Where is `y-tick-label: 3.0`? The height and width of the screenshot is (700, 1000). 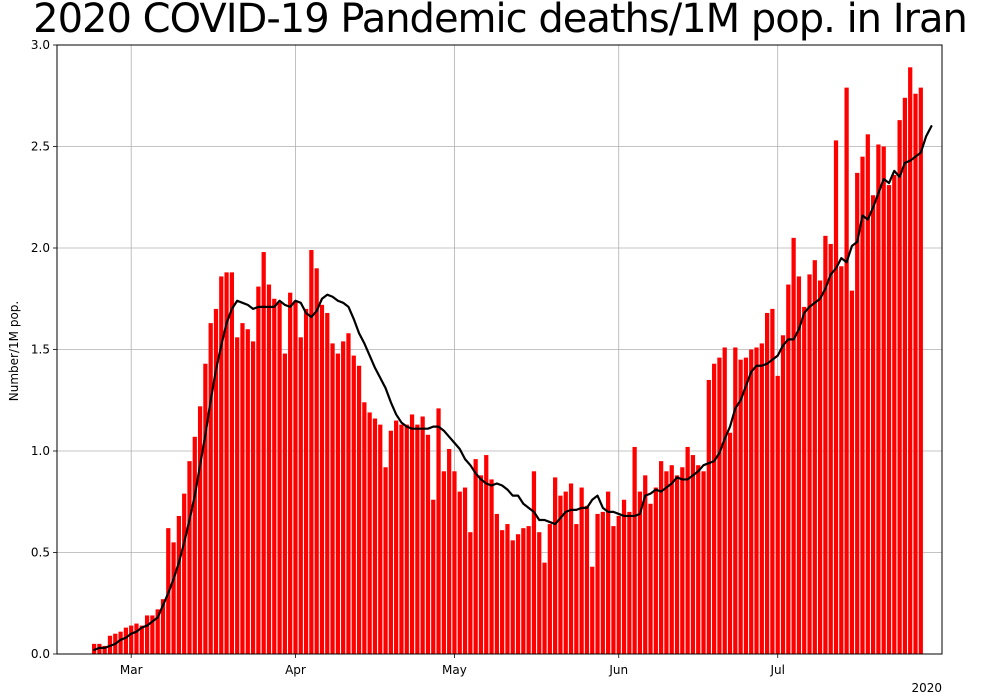
y-tick-label: 3.0 is located at coordinates (40, 45).